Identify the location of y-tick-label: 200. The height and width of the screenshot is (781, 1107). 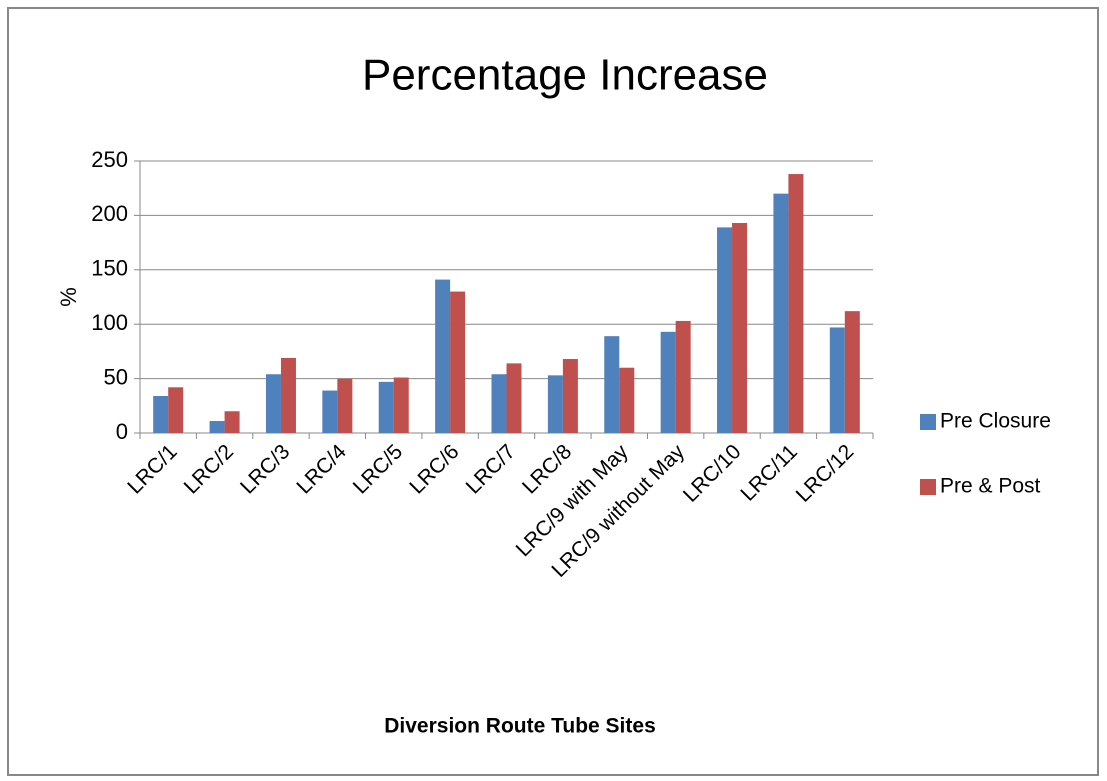
(109, 213).